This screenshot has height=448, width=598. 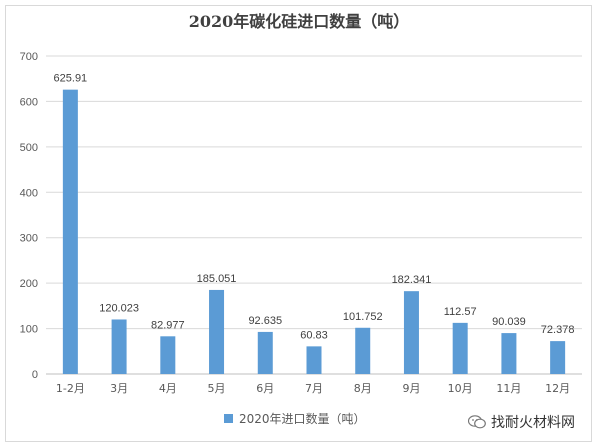 What do you see at coordinates (558, 330) in the screenshot?
I see `data-label: 72.378` at bounding box center [558, 330].